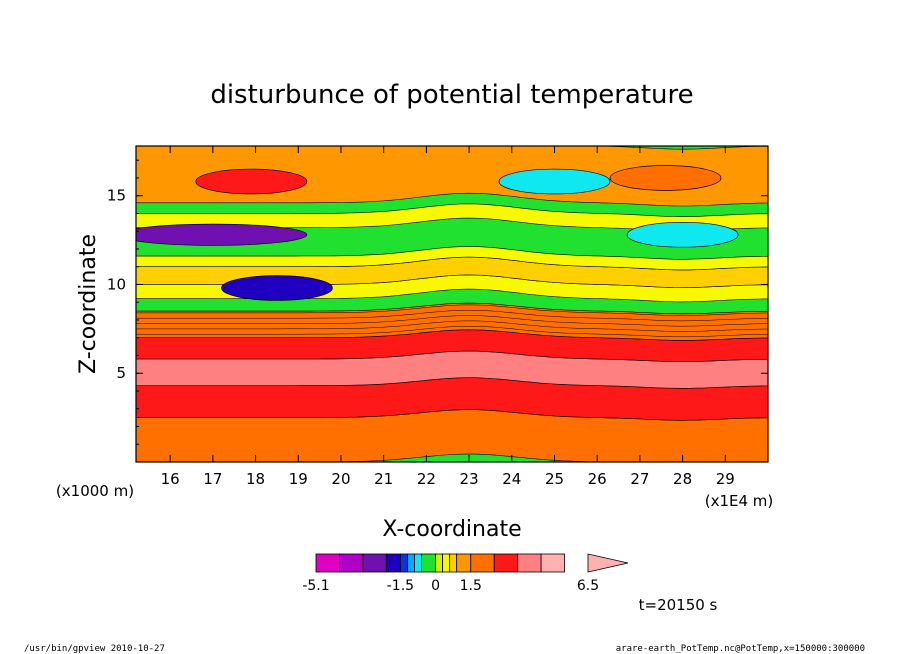  I want to click on y-tick-label: 5, so click(121, 373).